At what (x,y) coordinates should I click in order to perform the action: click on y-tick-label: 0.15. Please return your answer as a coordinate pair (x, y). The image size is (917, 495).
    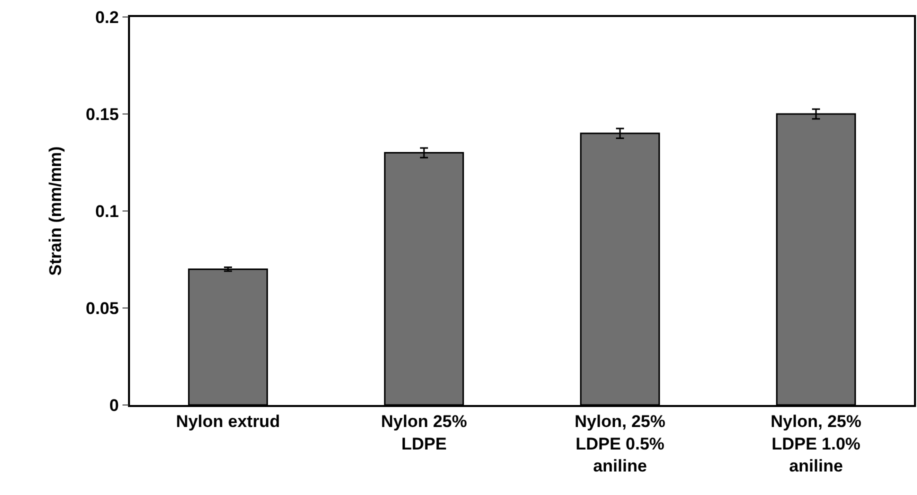
    Looking at the image, I should click on (102, 114).